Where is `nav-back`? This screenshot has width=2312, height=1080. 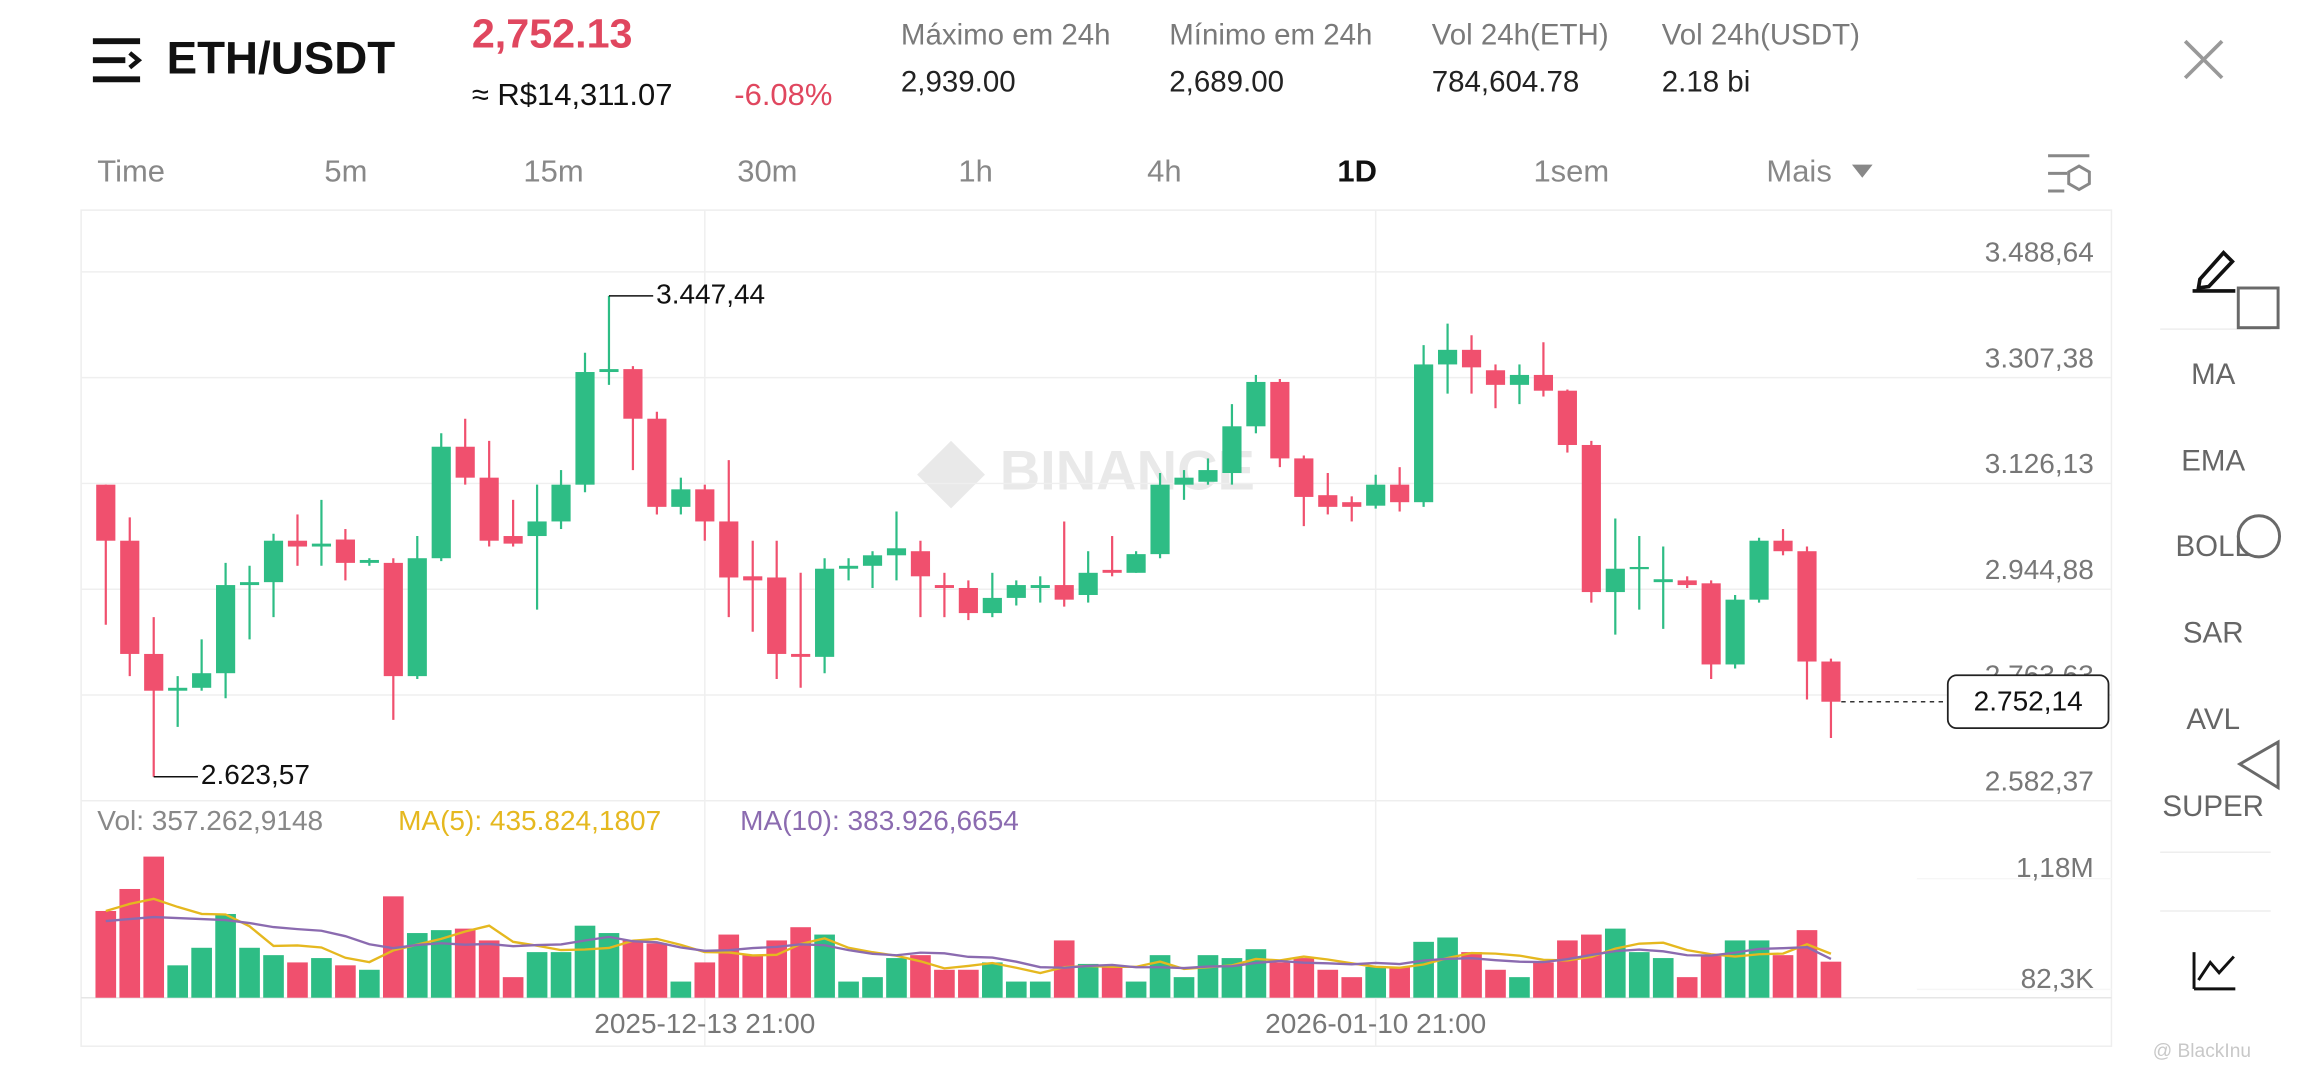 nav-back is located at coordinates (2258, 765).